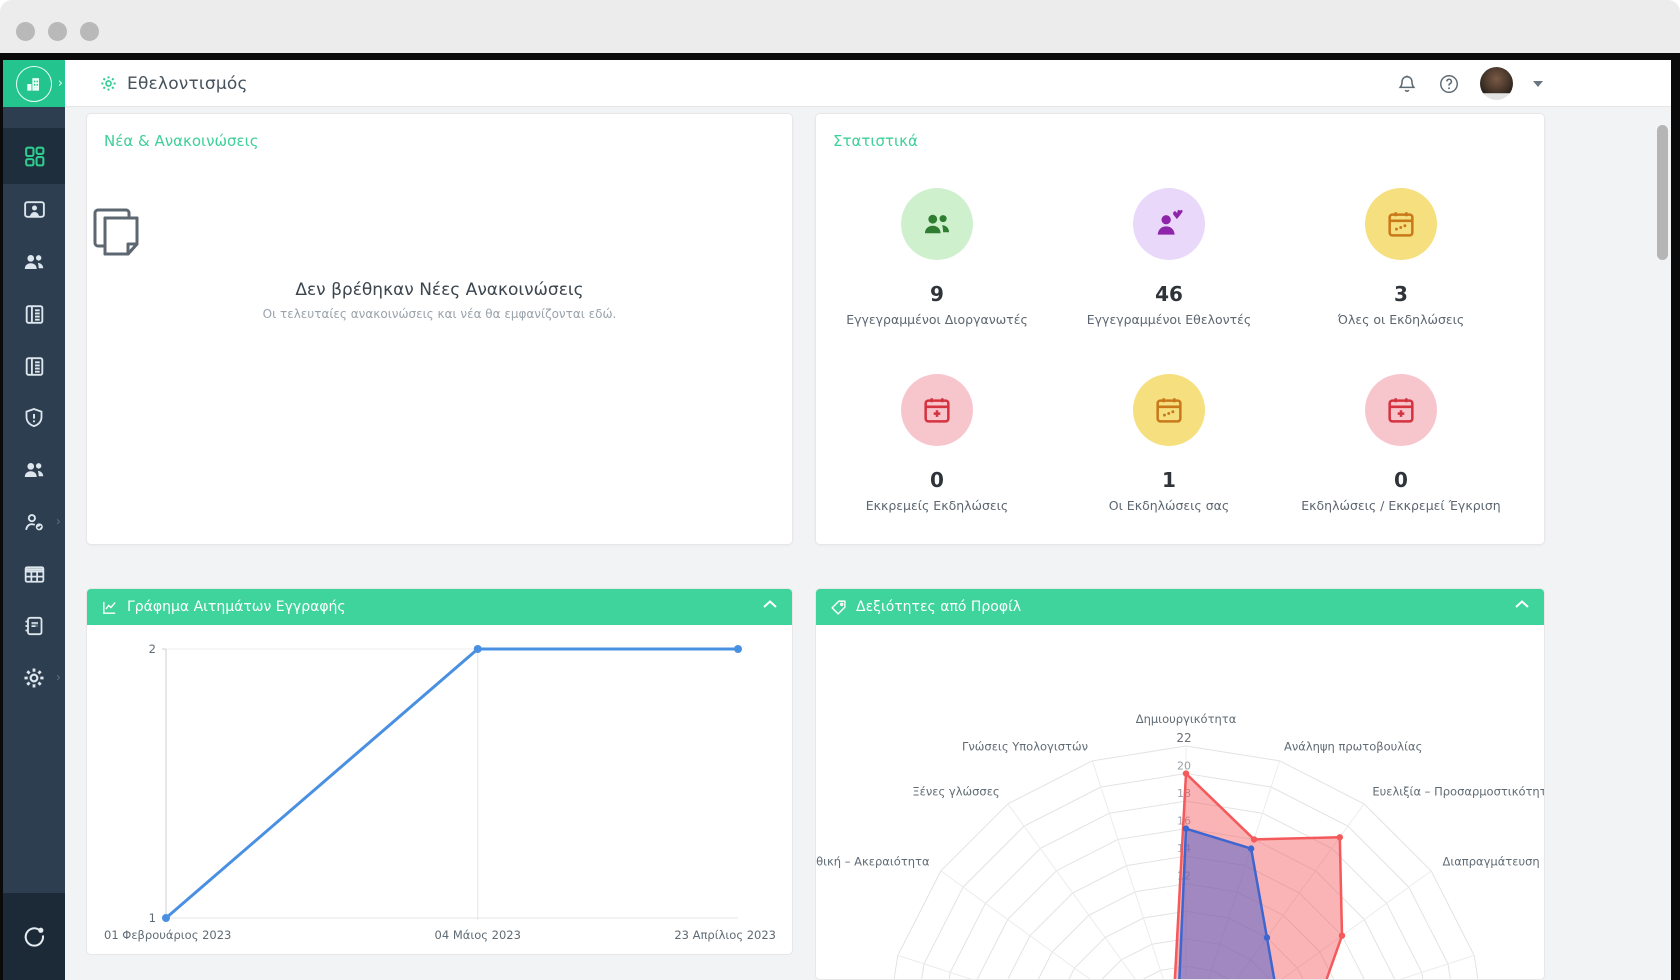  I want to click on line-chart-icon, so click(109, 607).